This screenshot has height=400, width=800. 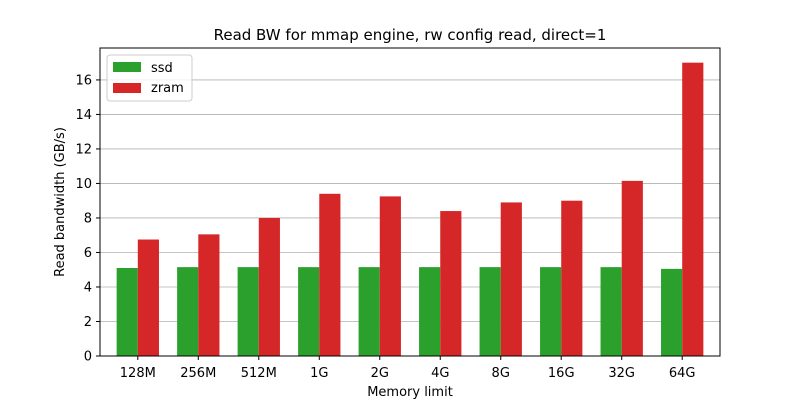 What do you see at coordinates (309, 311) in the screenshot?
I see `bar-ssd-1G` at bounding box center [309, 311].